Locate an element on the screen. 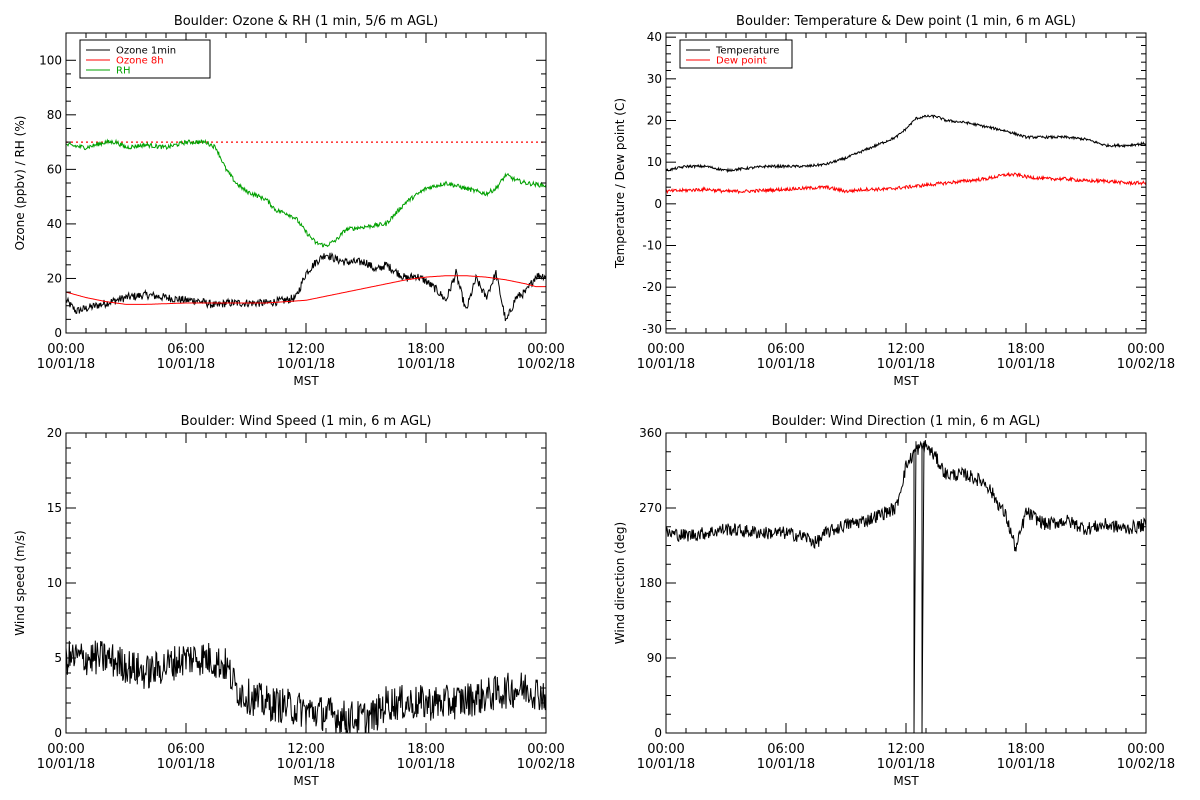 The image size is (1200, 800). series-line-ozone-1min is located at coordinates (306, 287).